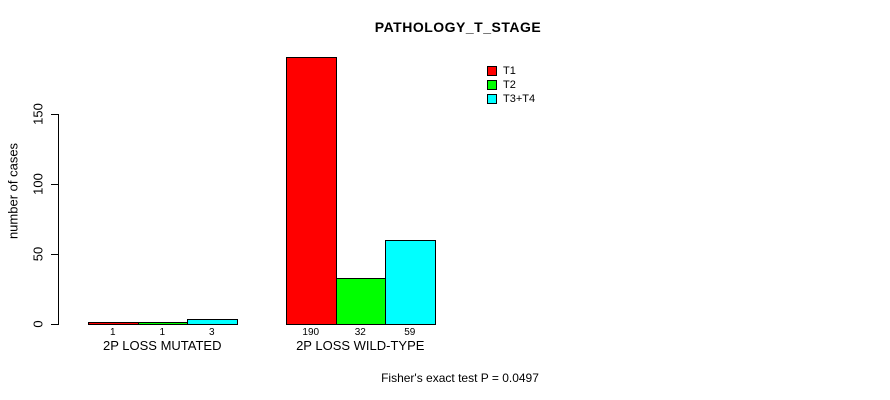  What do you see at coordinates (410, 332) in the screenshot?
I see `bar-value-label: 59` at bounding box center [410, 332].